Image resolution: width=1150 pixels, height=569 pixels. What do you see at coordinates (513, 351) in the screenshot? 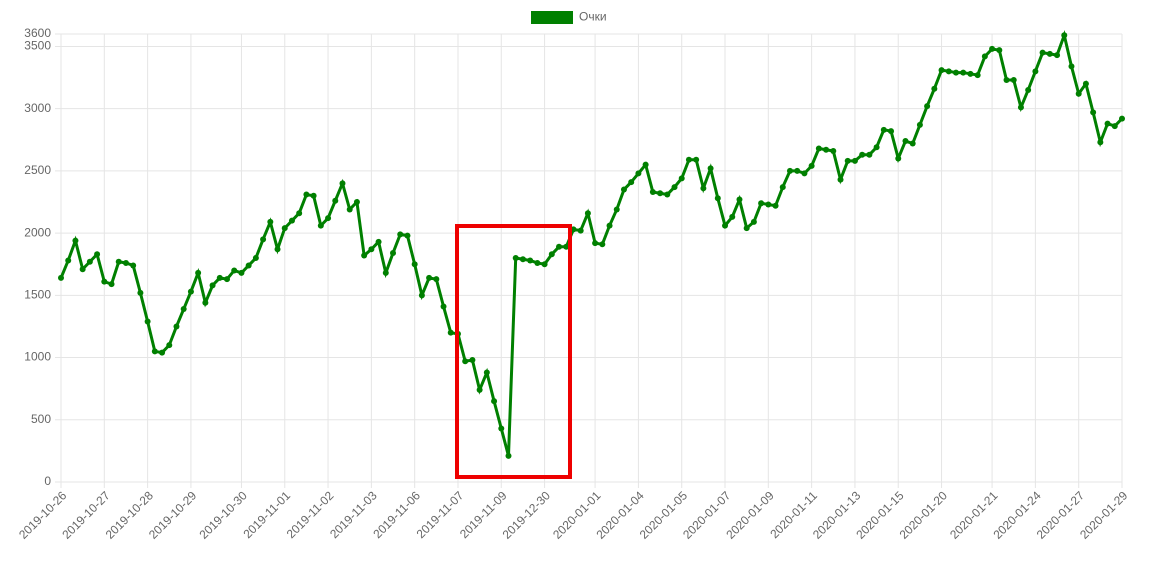
I see `highlight-box` at bounding box center [513, 351].